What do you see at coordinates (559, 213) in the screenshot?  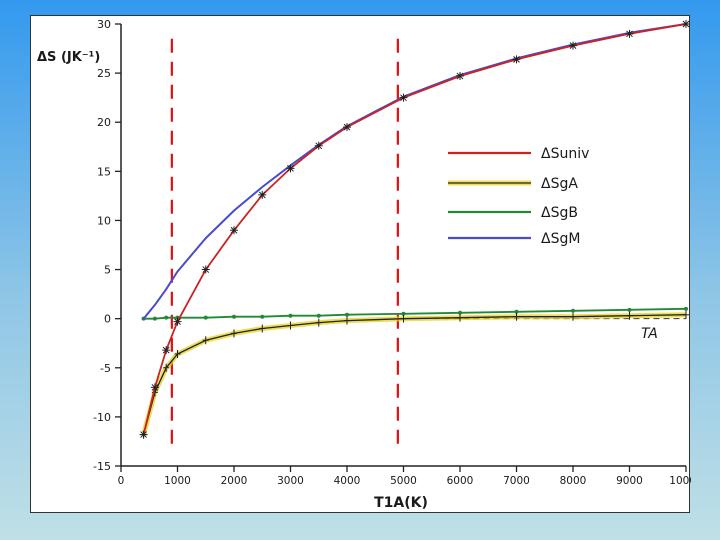 I see `legend-label: ΔSgB` at bounding box center [559, 213].